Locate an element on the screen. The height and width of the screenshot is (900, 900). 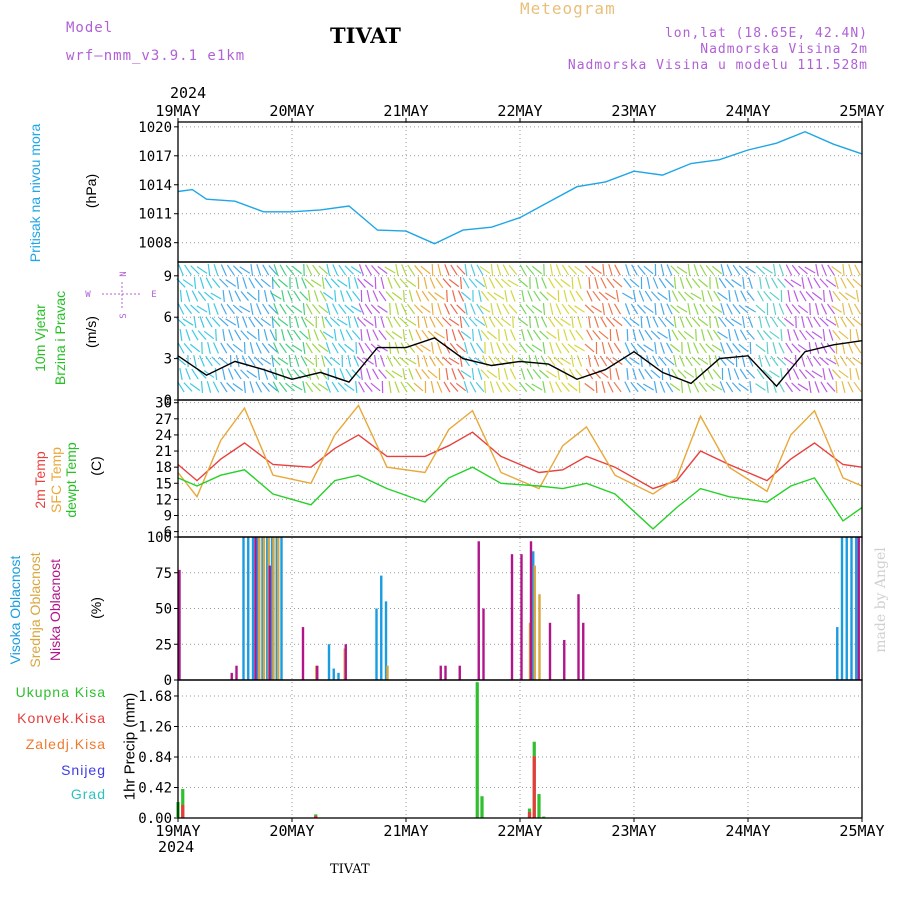
x-tick-label-top: 25MAY is located at coordinates (861, 111).